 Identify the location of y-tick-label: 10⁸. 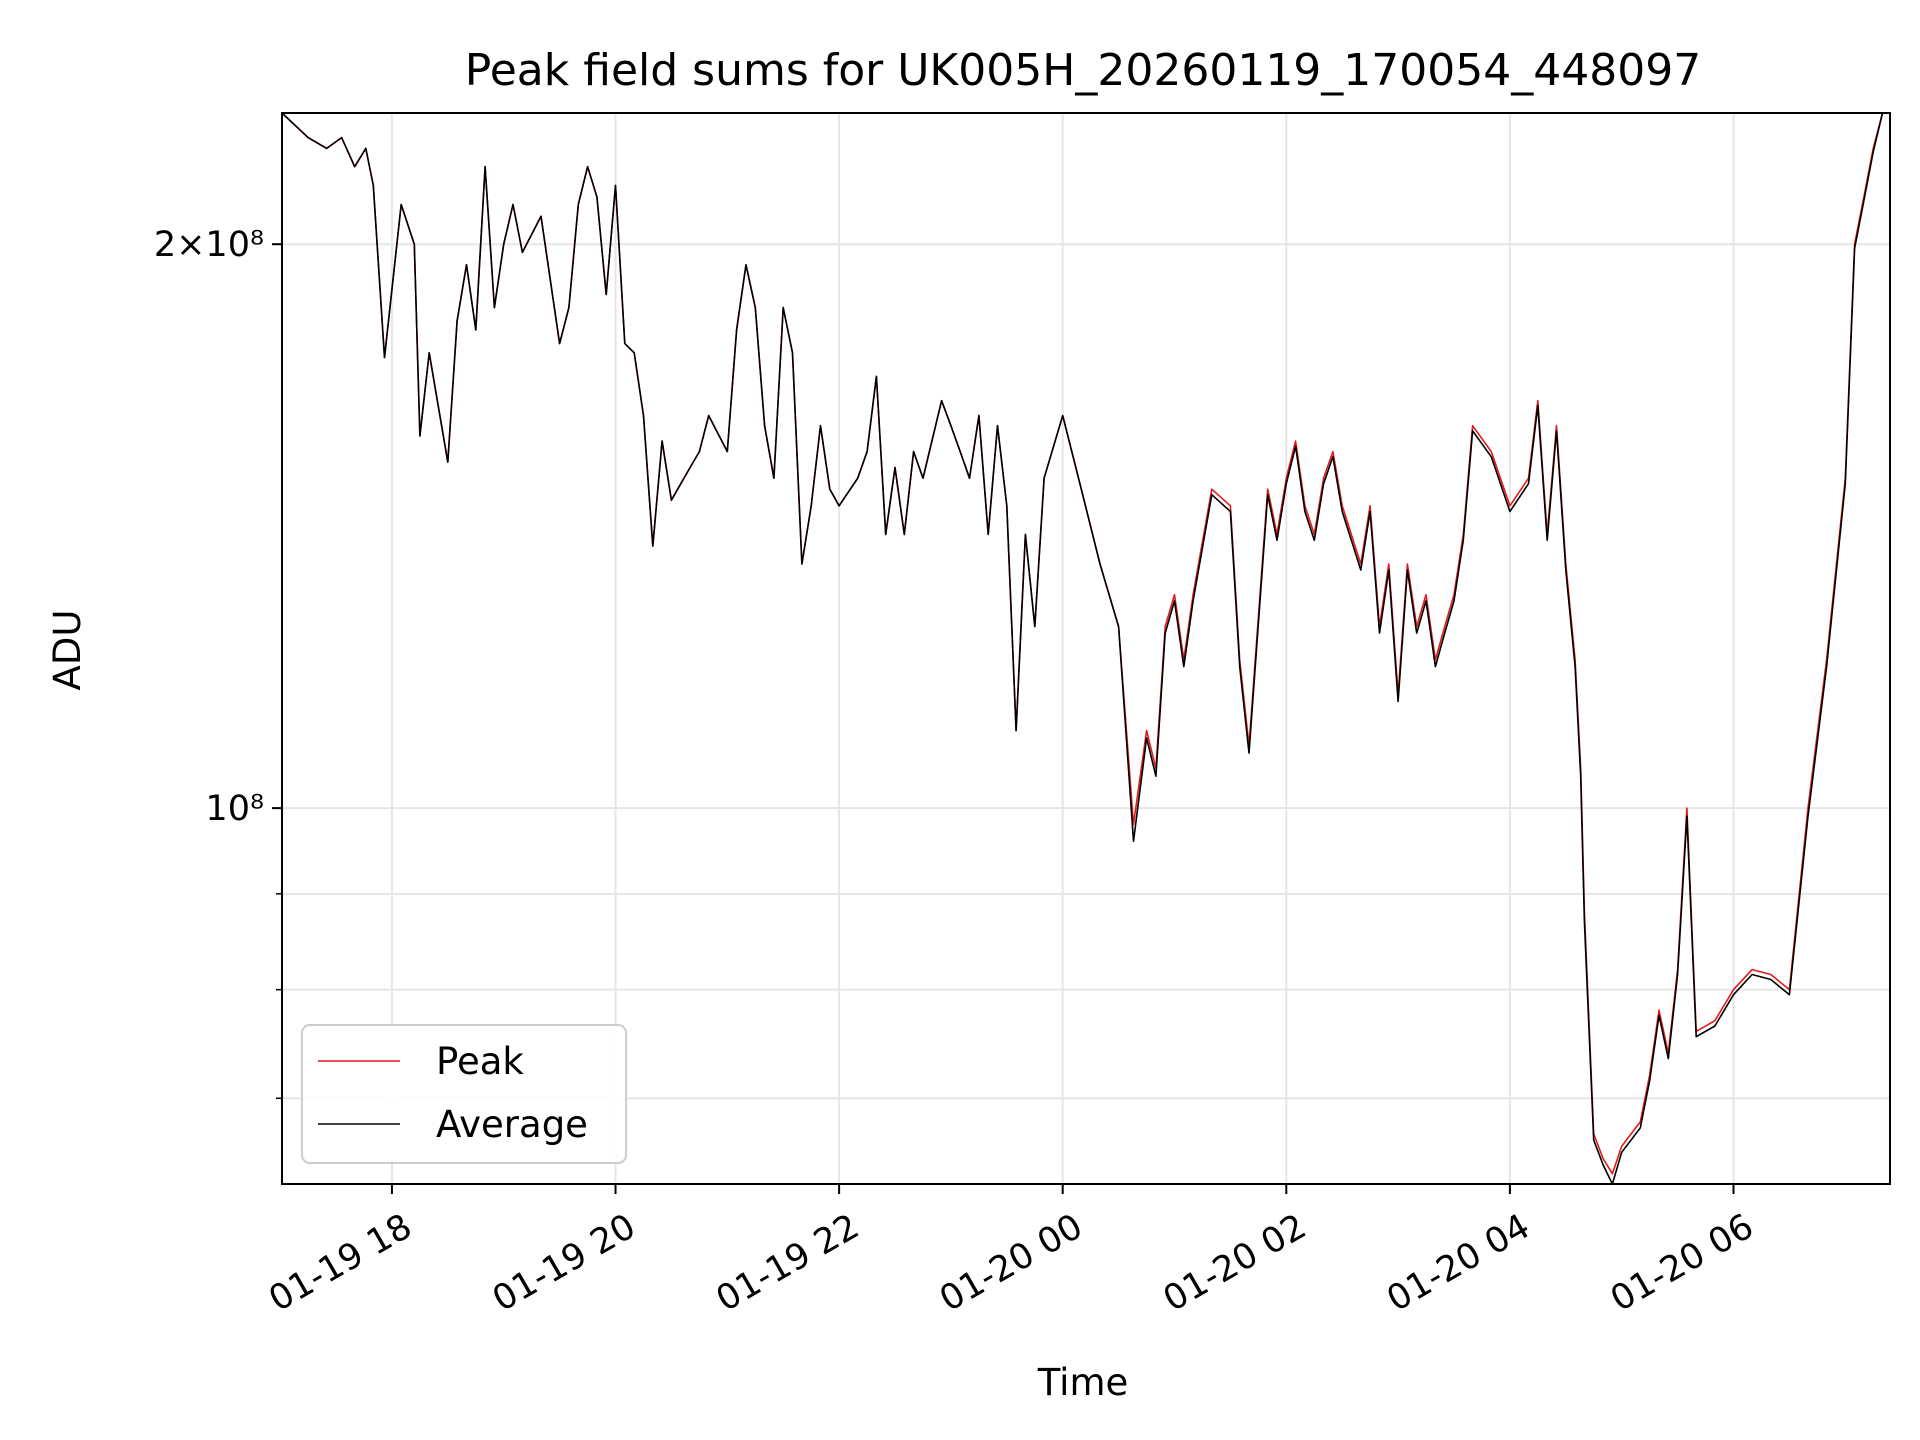
(234, 809).